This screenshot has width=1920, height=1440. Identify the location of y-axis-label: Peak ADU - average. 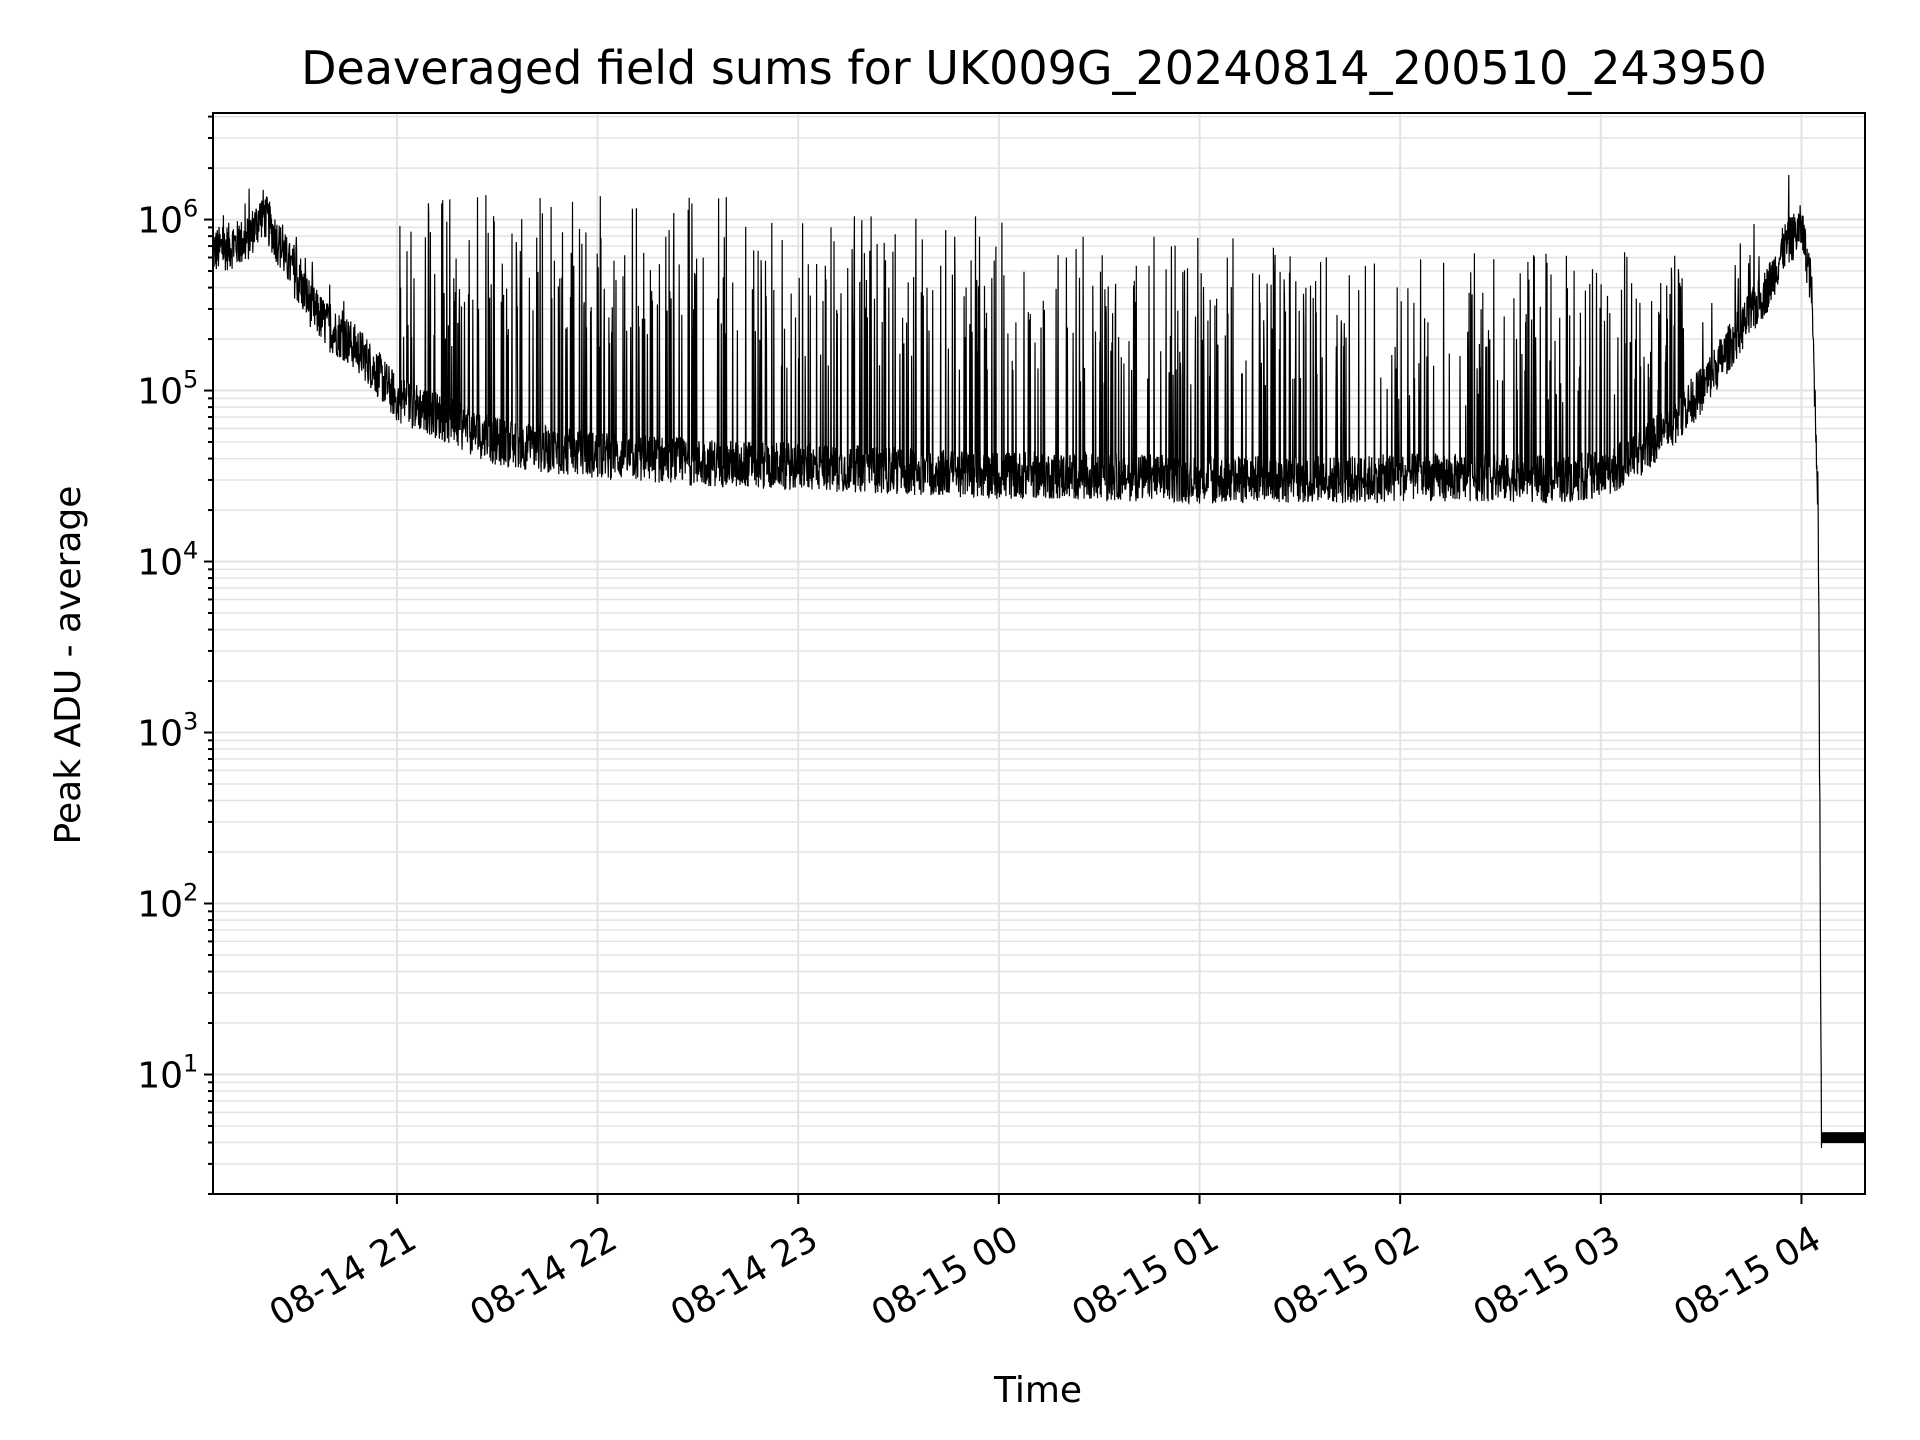
(68, 665).